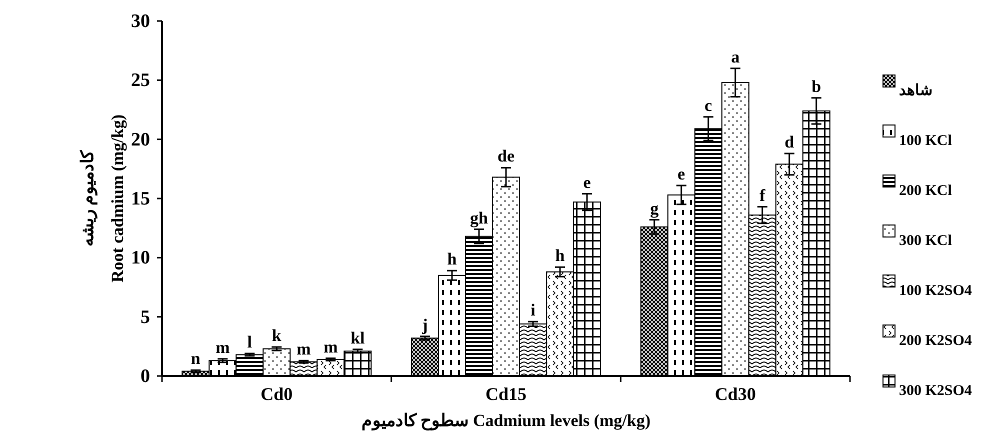 The width and height of the screenshot is (995, 442). I want to click on y-tick-label: 0, so click(145, 376).